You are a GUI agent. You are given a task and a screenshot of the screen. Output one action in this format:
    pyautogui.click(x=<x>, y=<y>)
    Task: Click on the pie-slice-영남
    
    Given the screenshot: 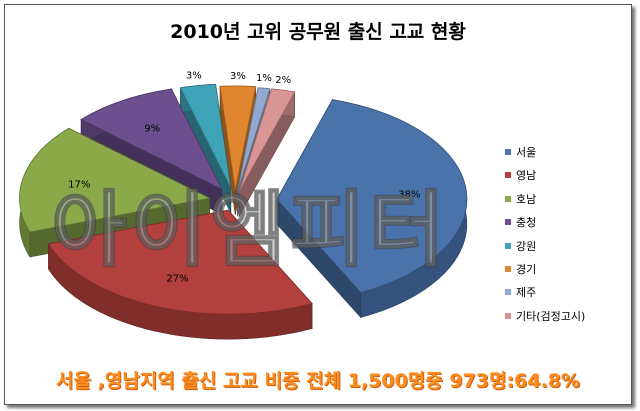 What is the action you would take?
    pyautogui.click(x=180, y=274)
    